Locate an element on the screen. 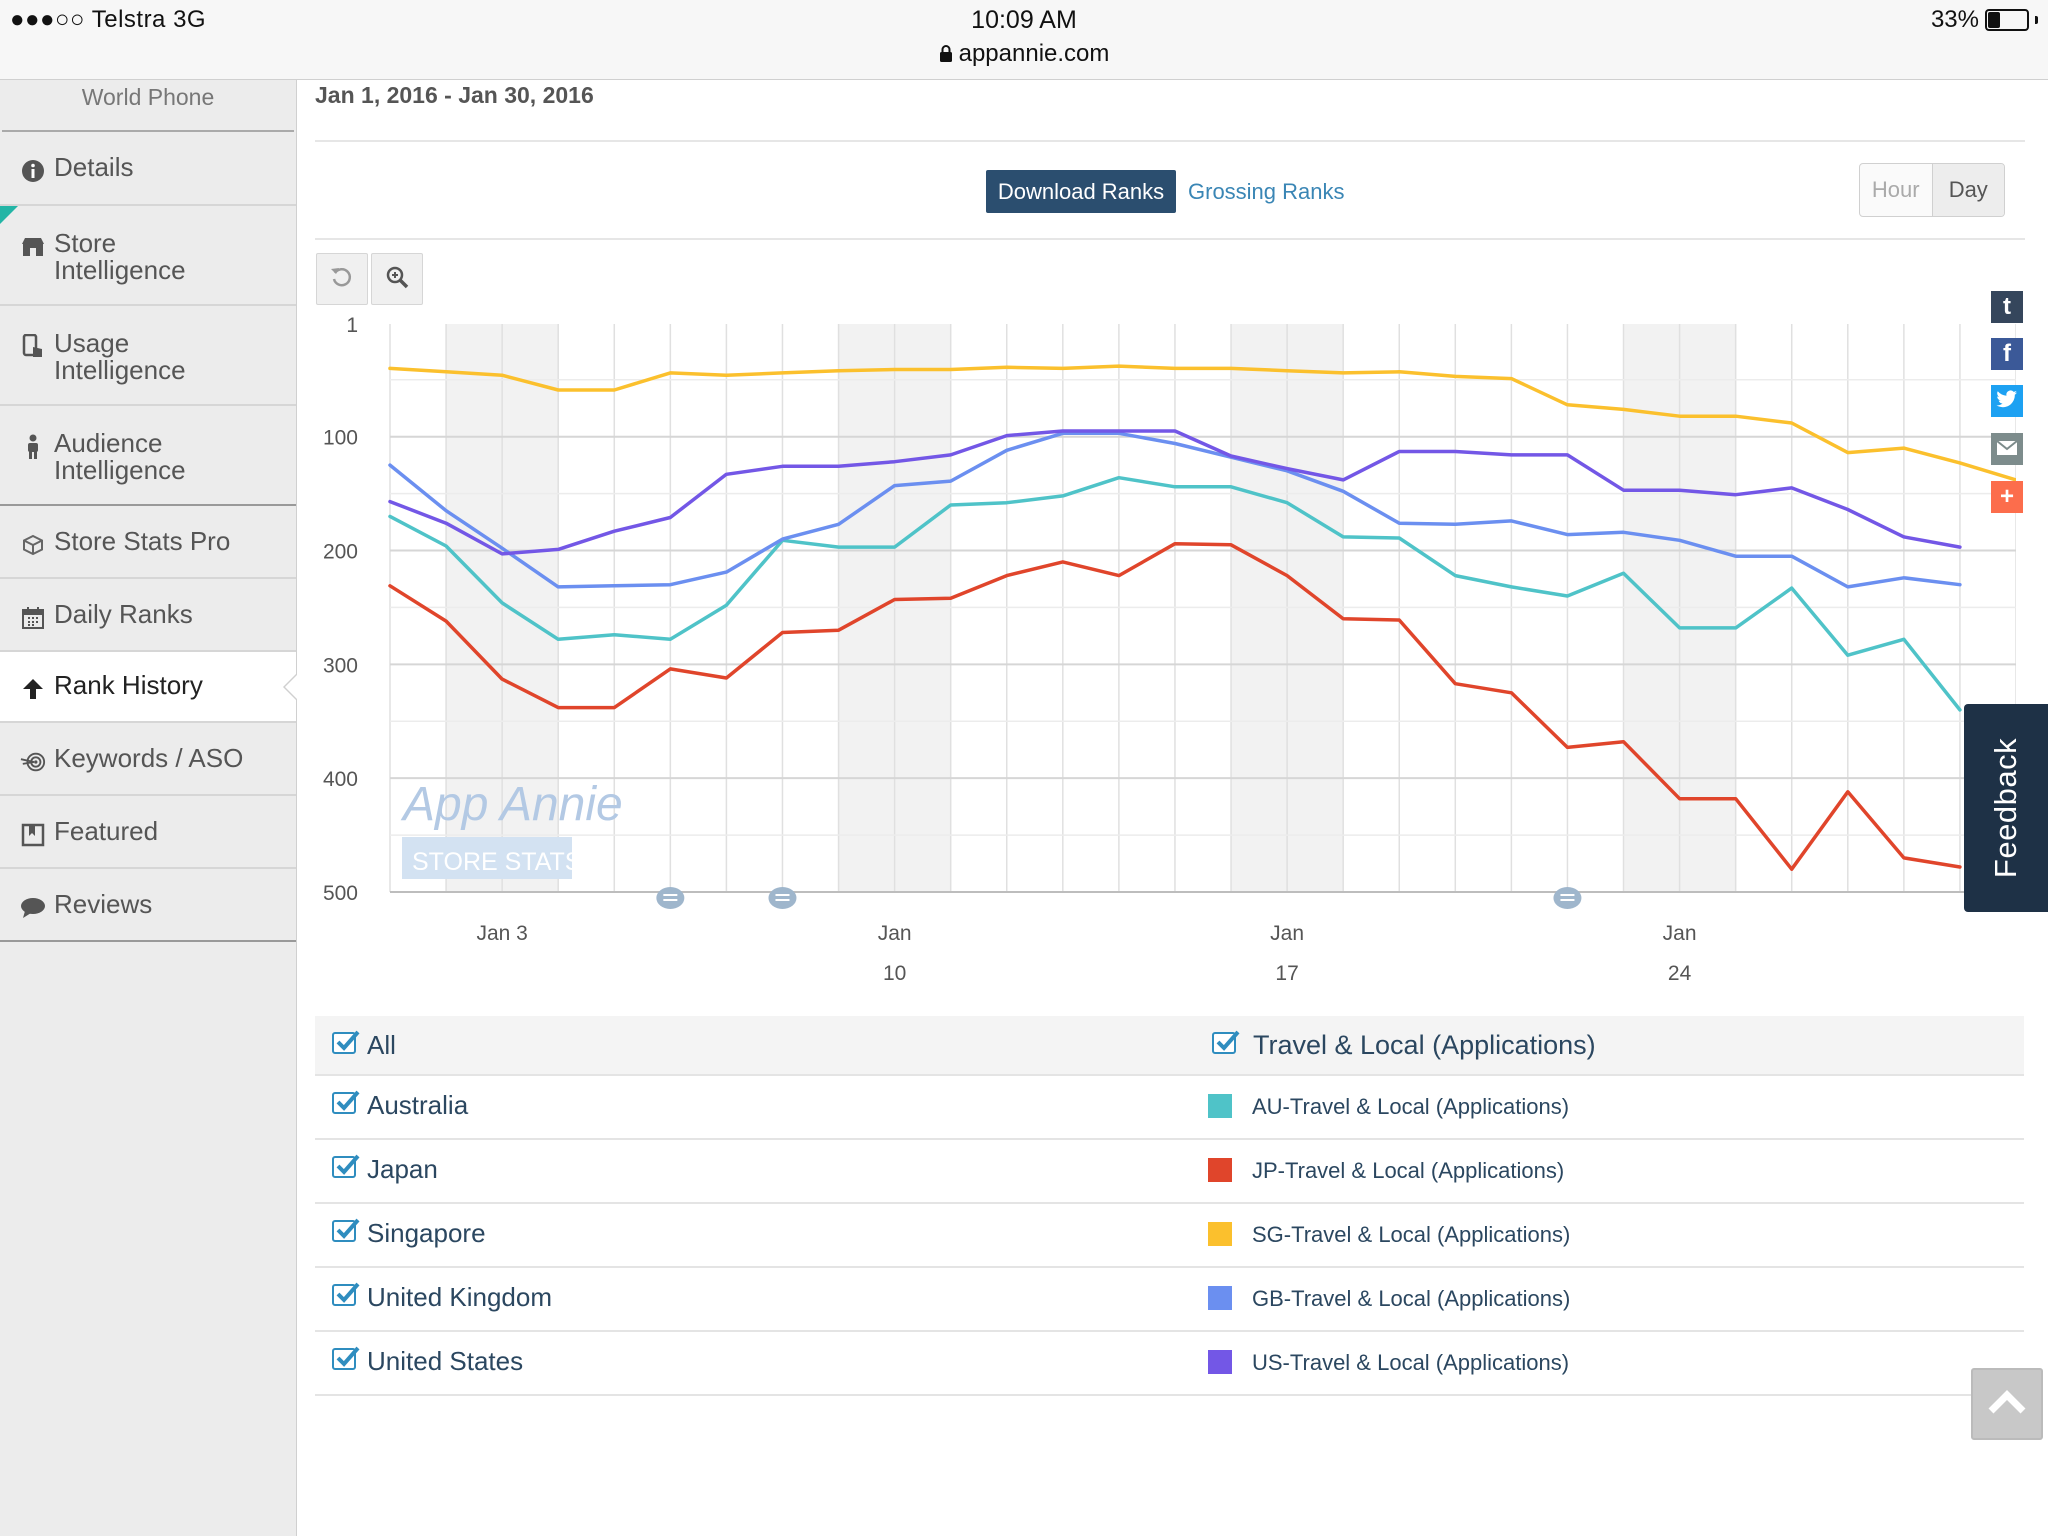 This screenshot has height=1536, width=2048. y-tick-label: 200 is located at coordinates (340, 552).